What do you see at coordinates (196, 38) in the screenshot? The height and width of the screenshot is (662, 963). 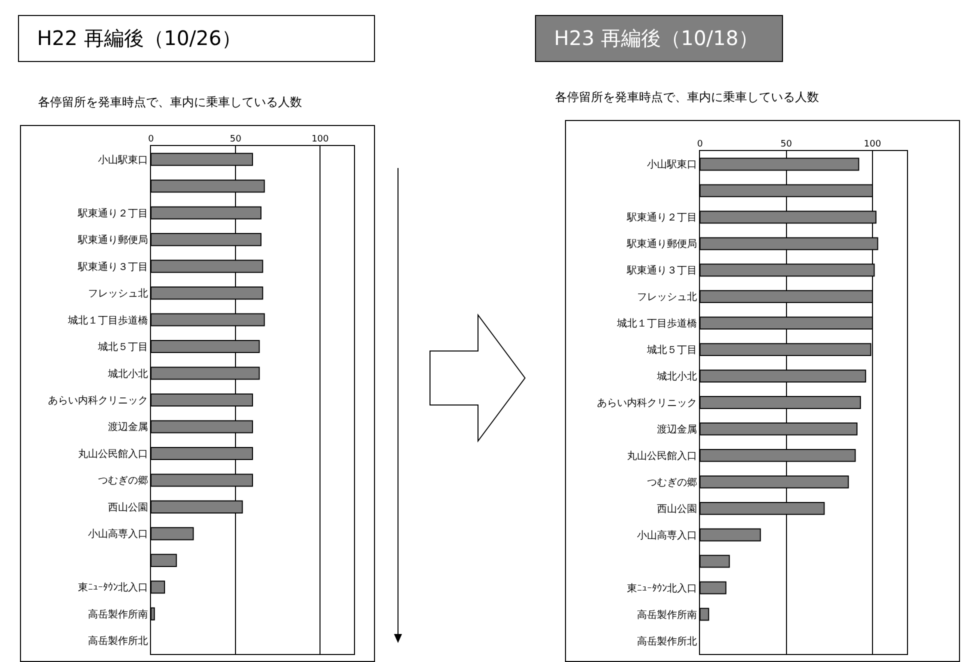 I see `chart-title: H22 再編後（10/26）` at bounding box center [196, 38].